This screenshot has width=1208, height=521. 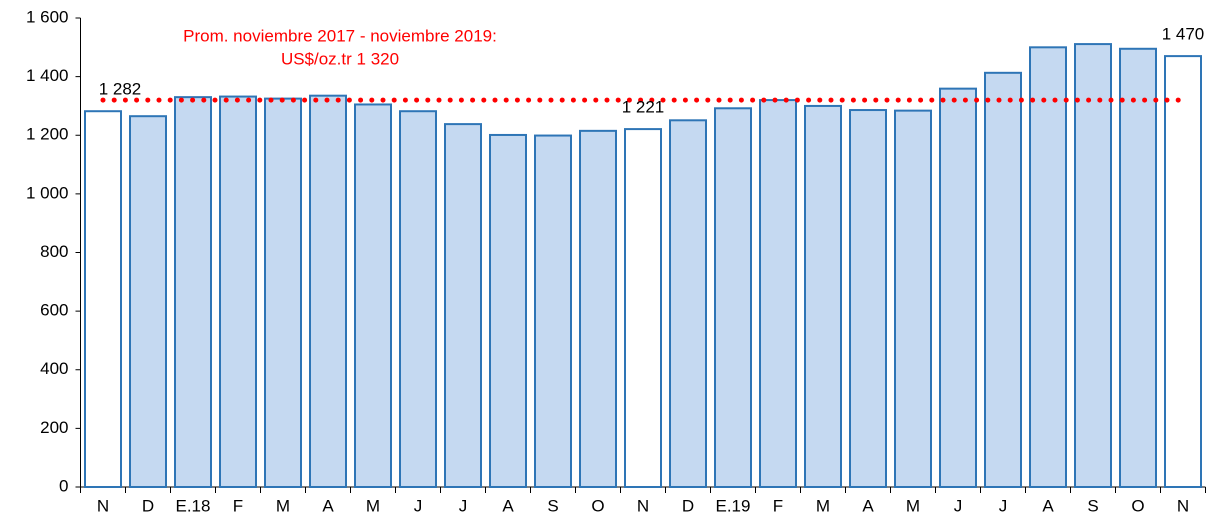 I want to click on data-label: 1 282, so click(x=120, y=89).